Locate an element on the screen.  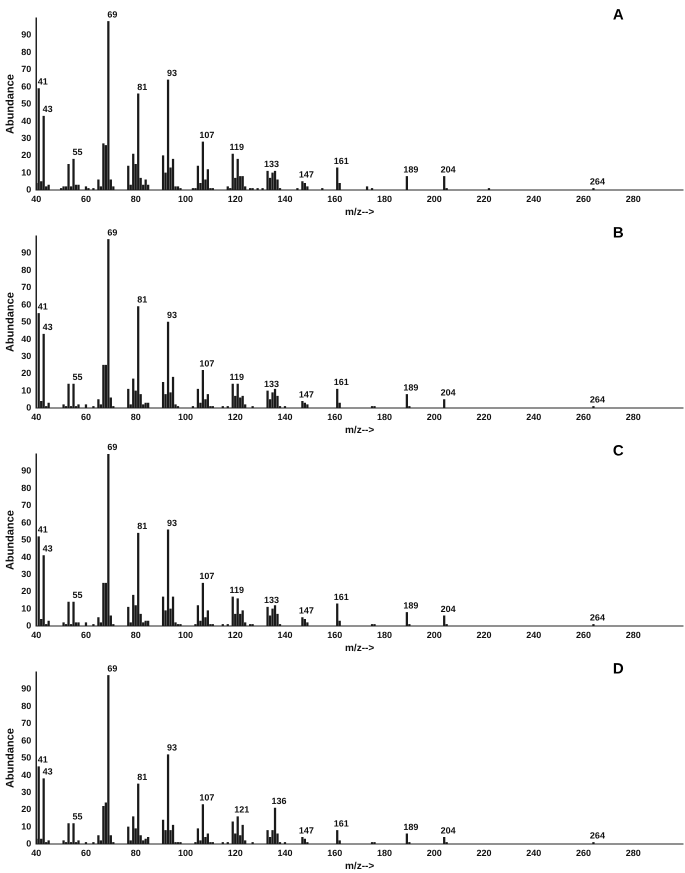
chart-title: A is located at coordinates (618, 15).